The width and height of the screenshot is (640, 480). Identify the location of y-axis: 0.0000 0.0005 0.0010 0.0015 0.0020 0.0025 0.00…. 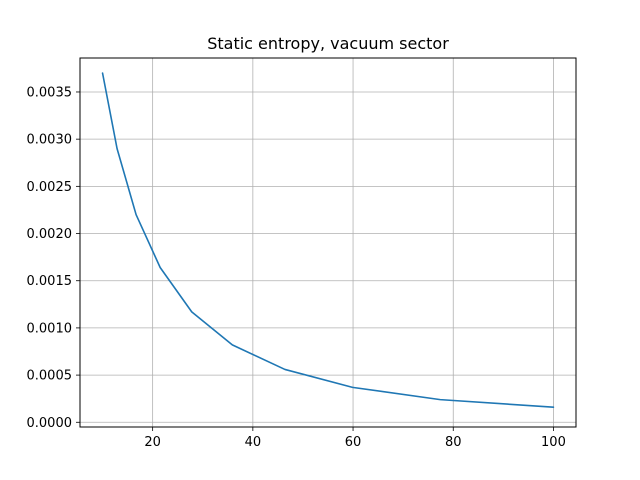
(53, 258).